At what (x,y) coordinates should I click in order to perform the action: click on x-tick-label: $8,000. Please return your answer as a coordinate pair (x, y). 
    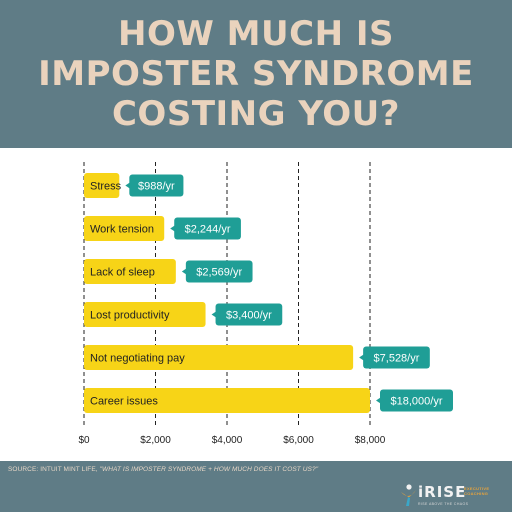
    Looking at the image, I should click on (370, 440).